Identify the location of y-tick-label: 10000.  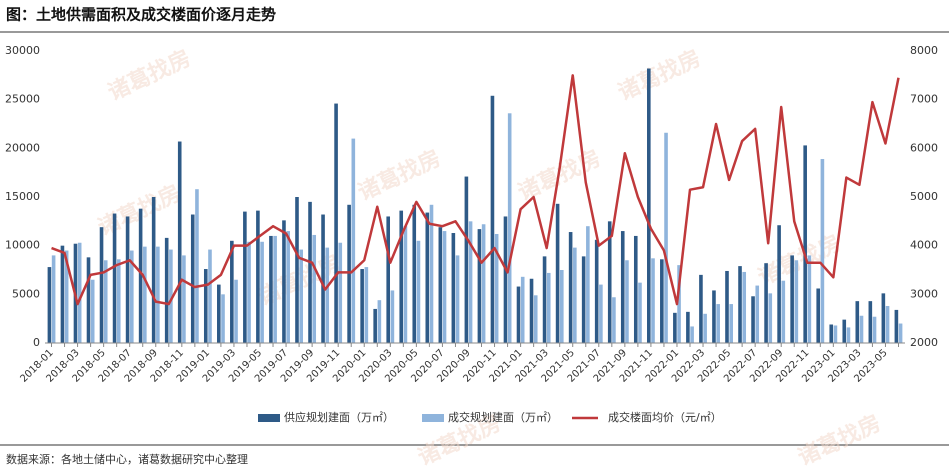
(22, 245).